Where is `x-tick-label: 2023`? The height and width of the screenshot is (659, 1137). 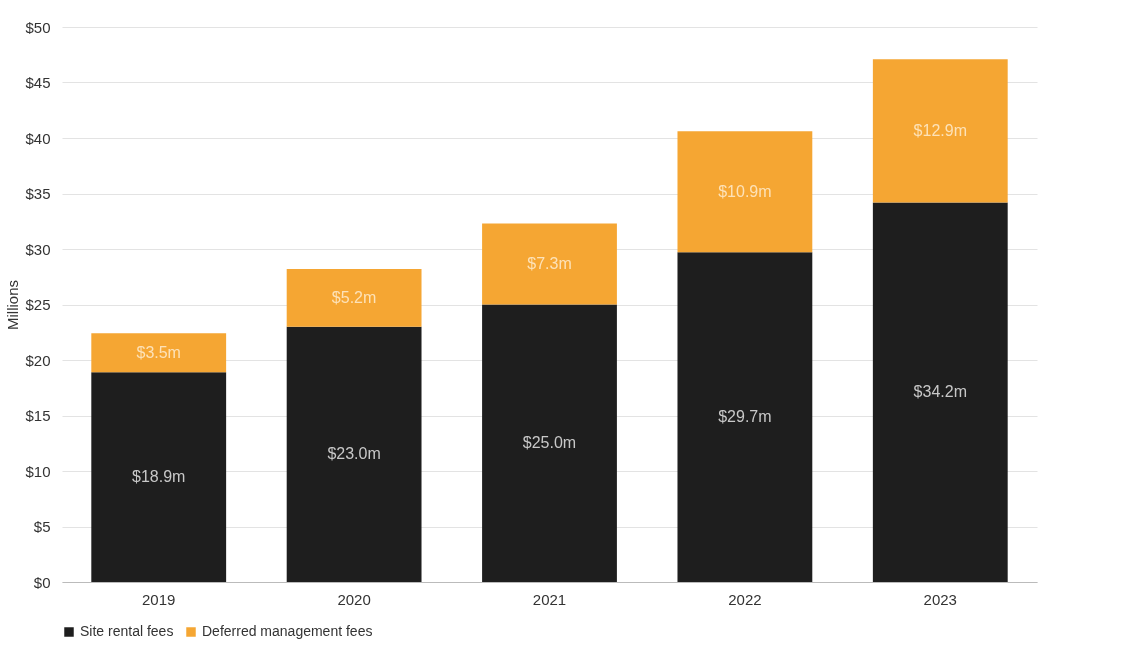 x-tick-label: 2023 is located at coordinates (940, 599).